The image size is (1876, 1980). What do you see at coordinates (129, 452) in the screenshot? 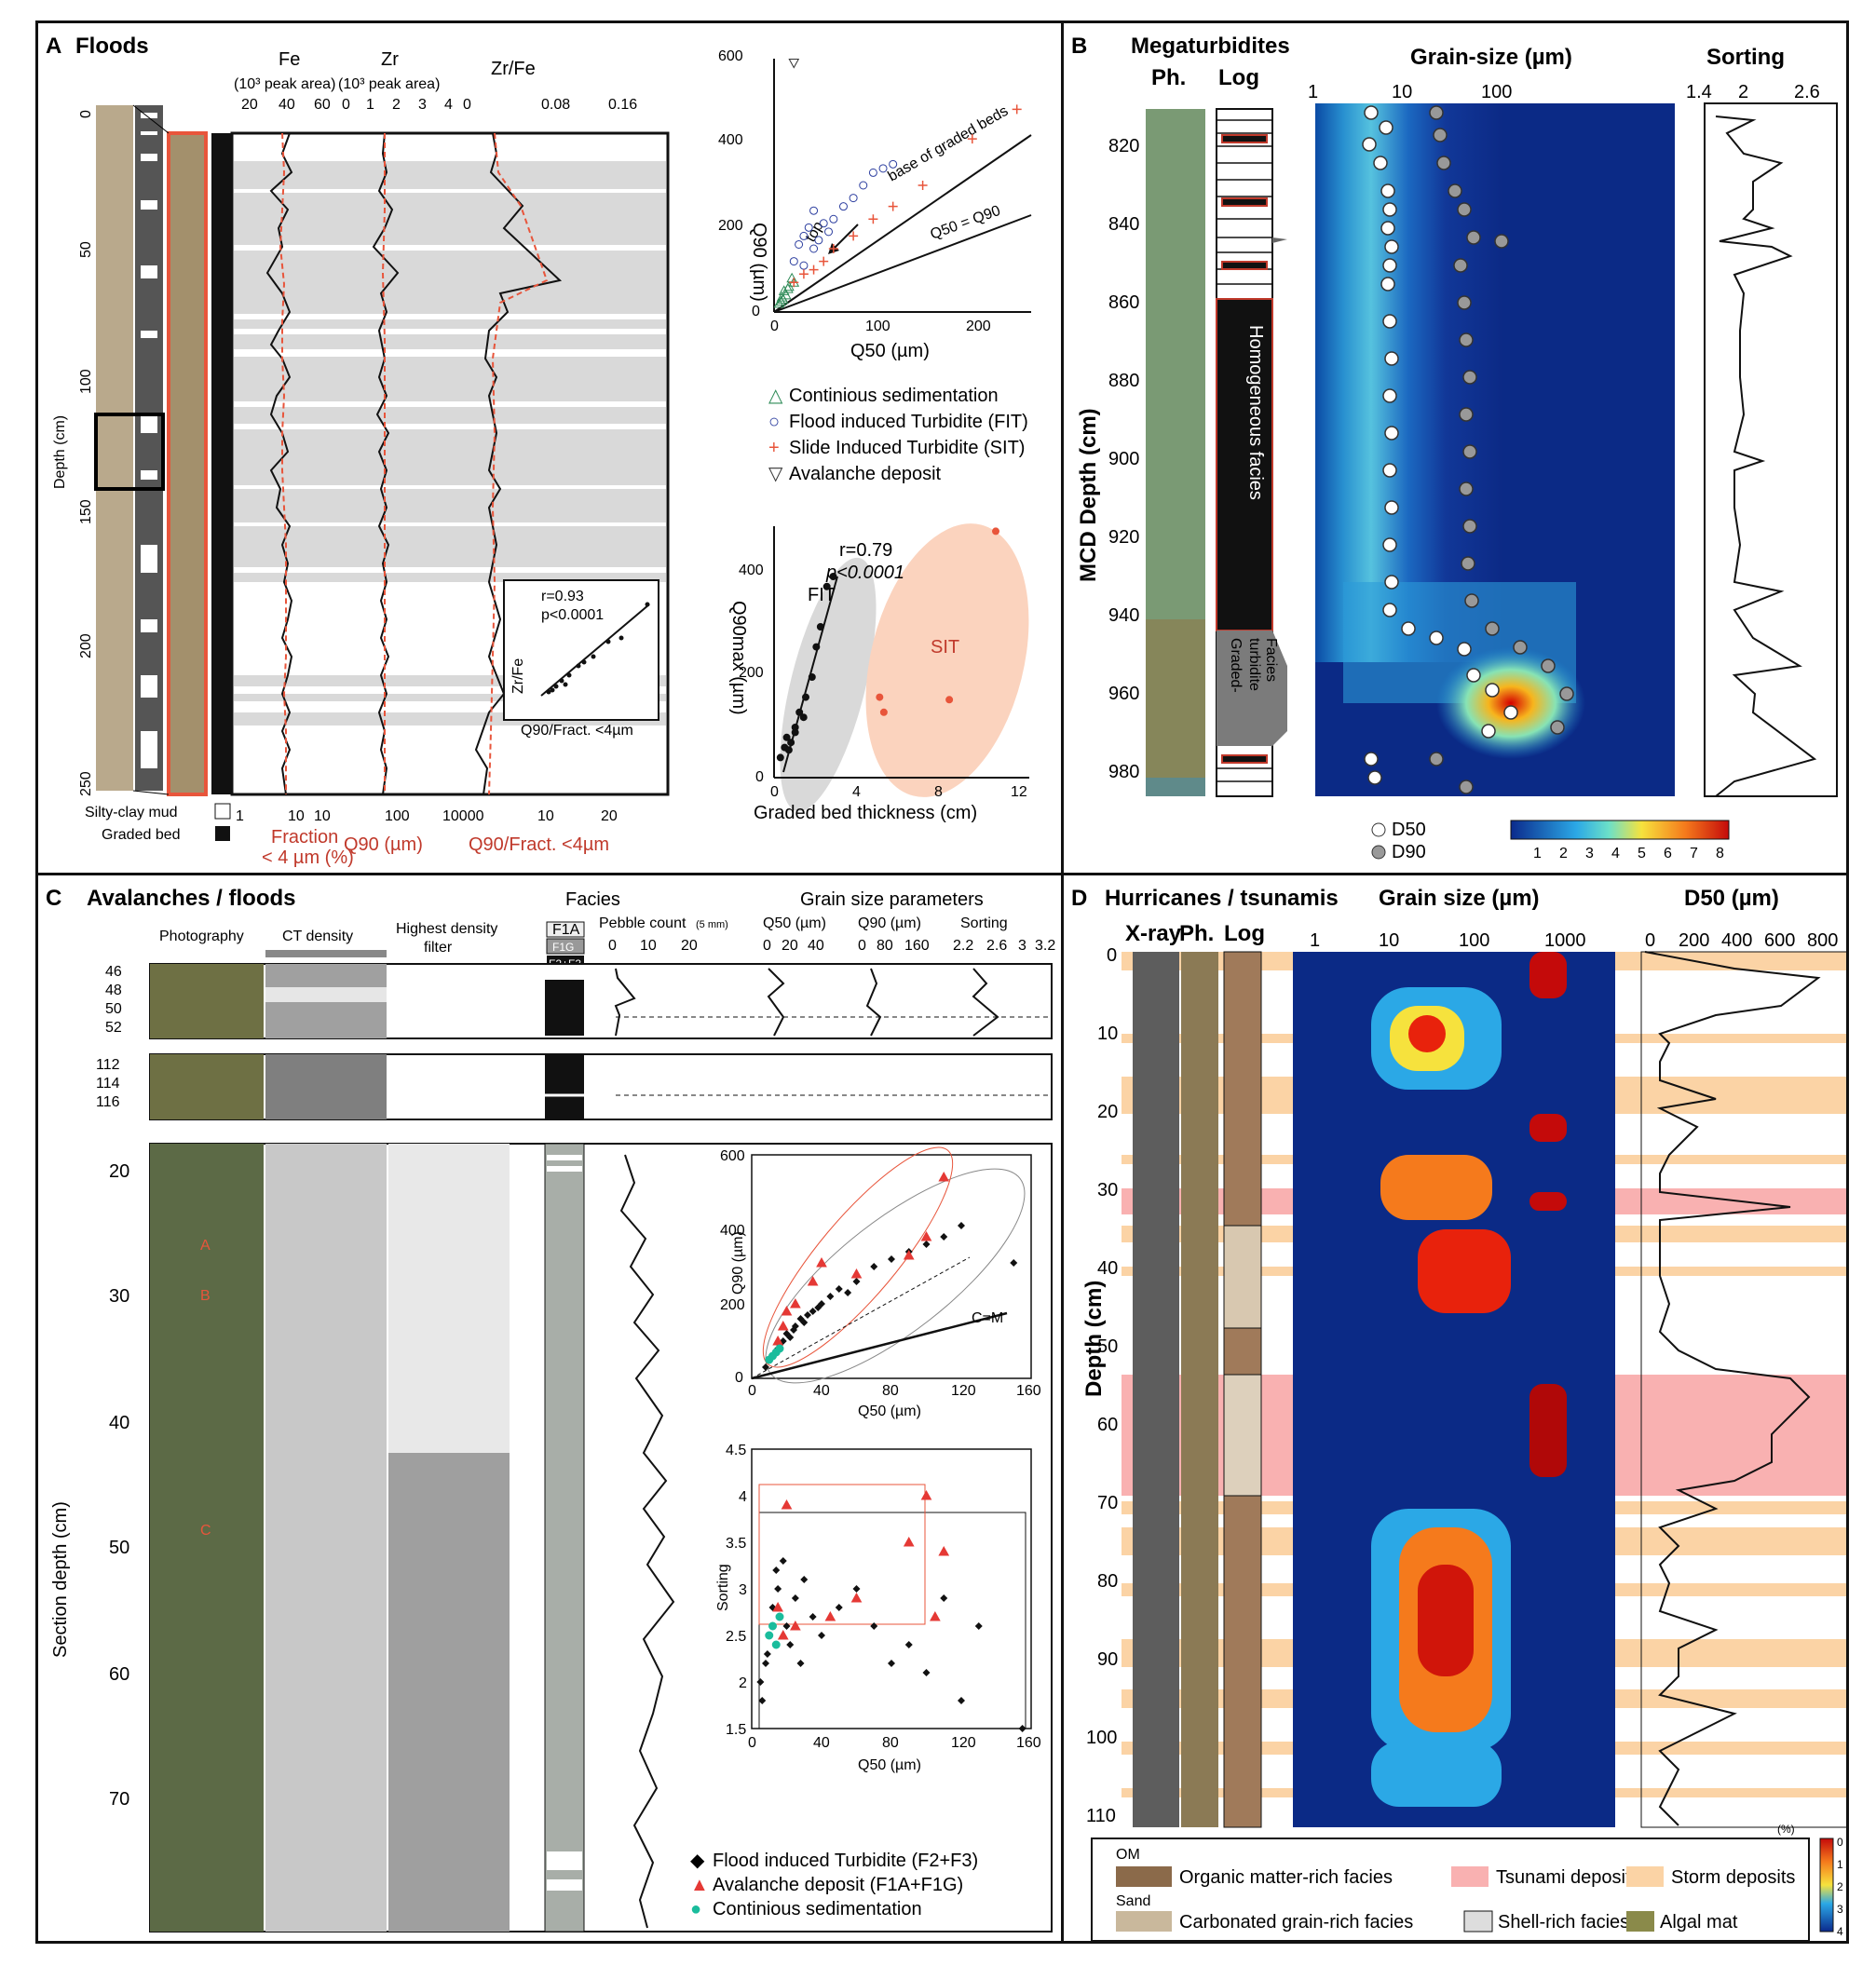
I see `zoom-box` at bounding box center [129, 452].